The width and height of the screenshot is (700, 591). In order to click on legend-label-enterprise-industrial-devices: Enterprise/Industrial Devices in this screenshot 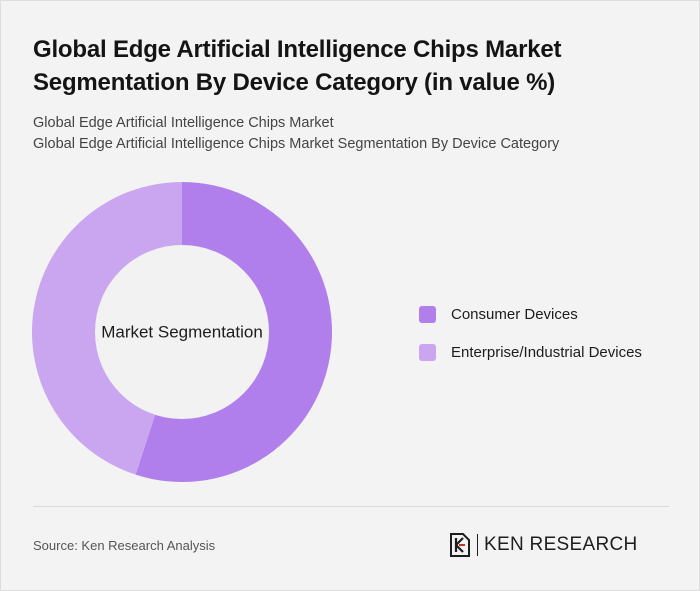, I will do `click(546, 352)`.